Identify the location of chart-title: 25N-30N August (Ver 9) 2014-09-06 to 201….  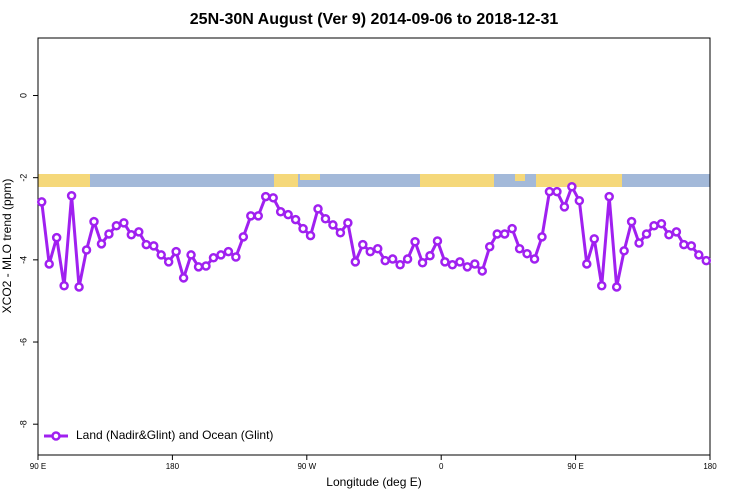
(374, 19).